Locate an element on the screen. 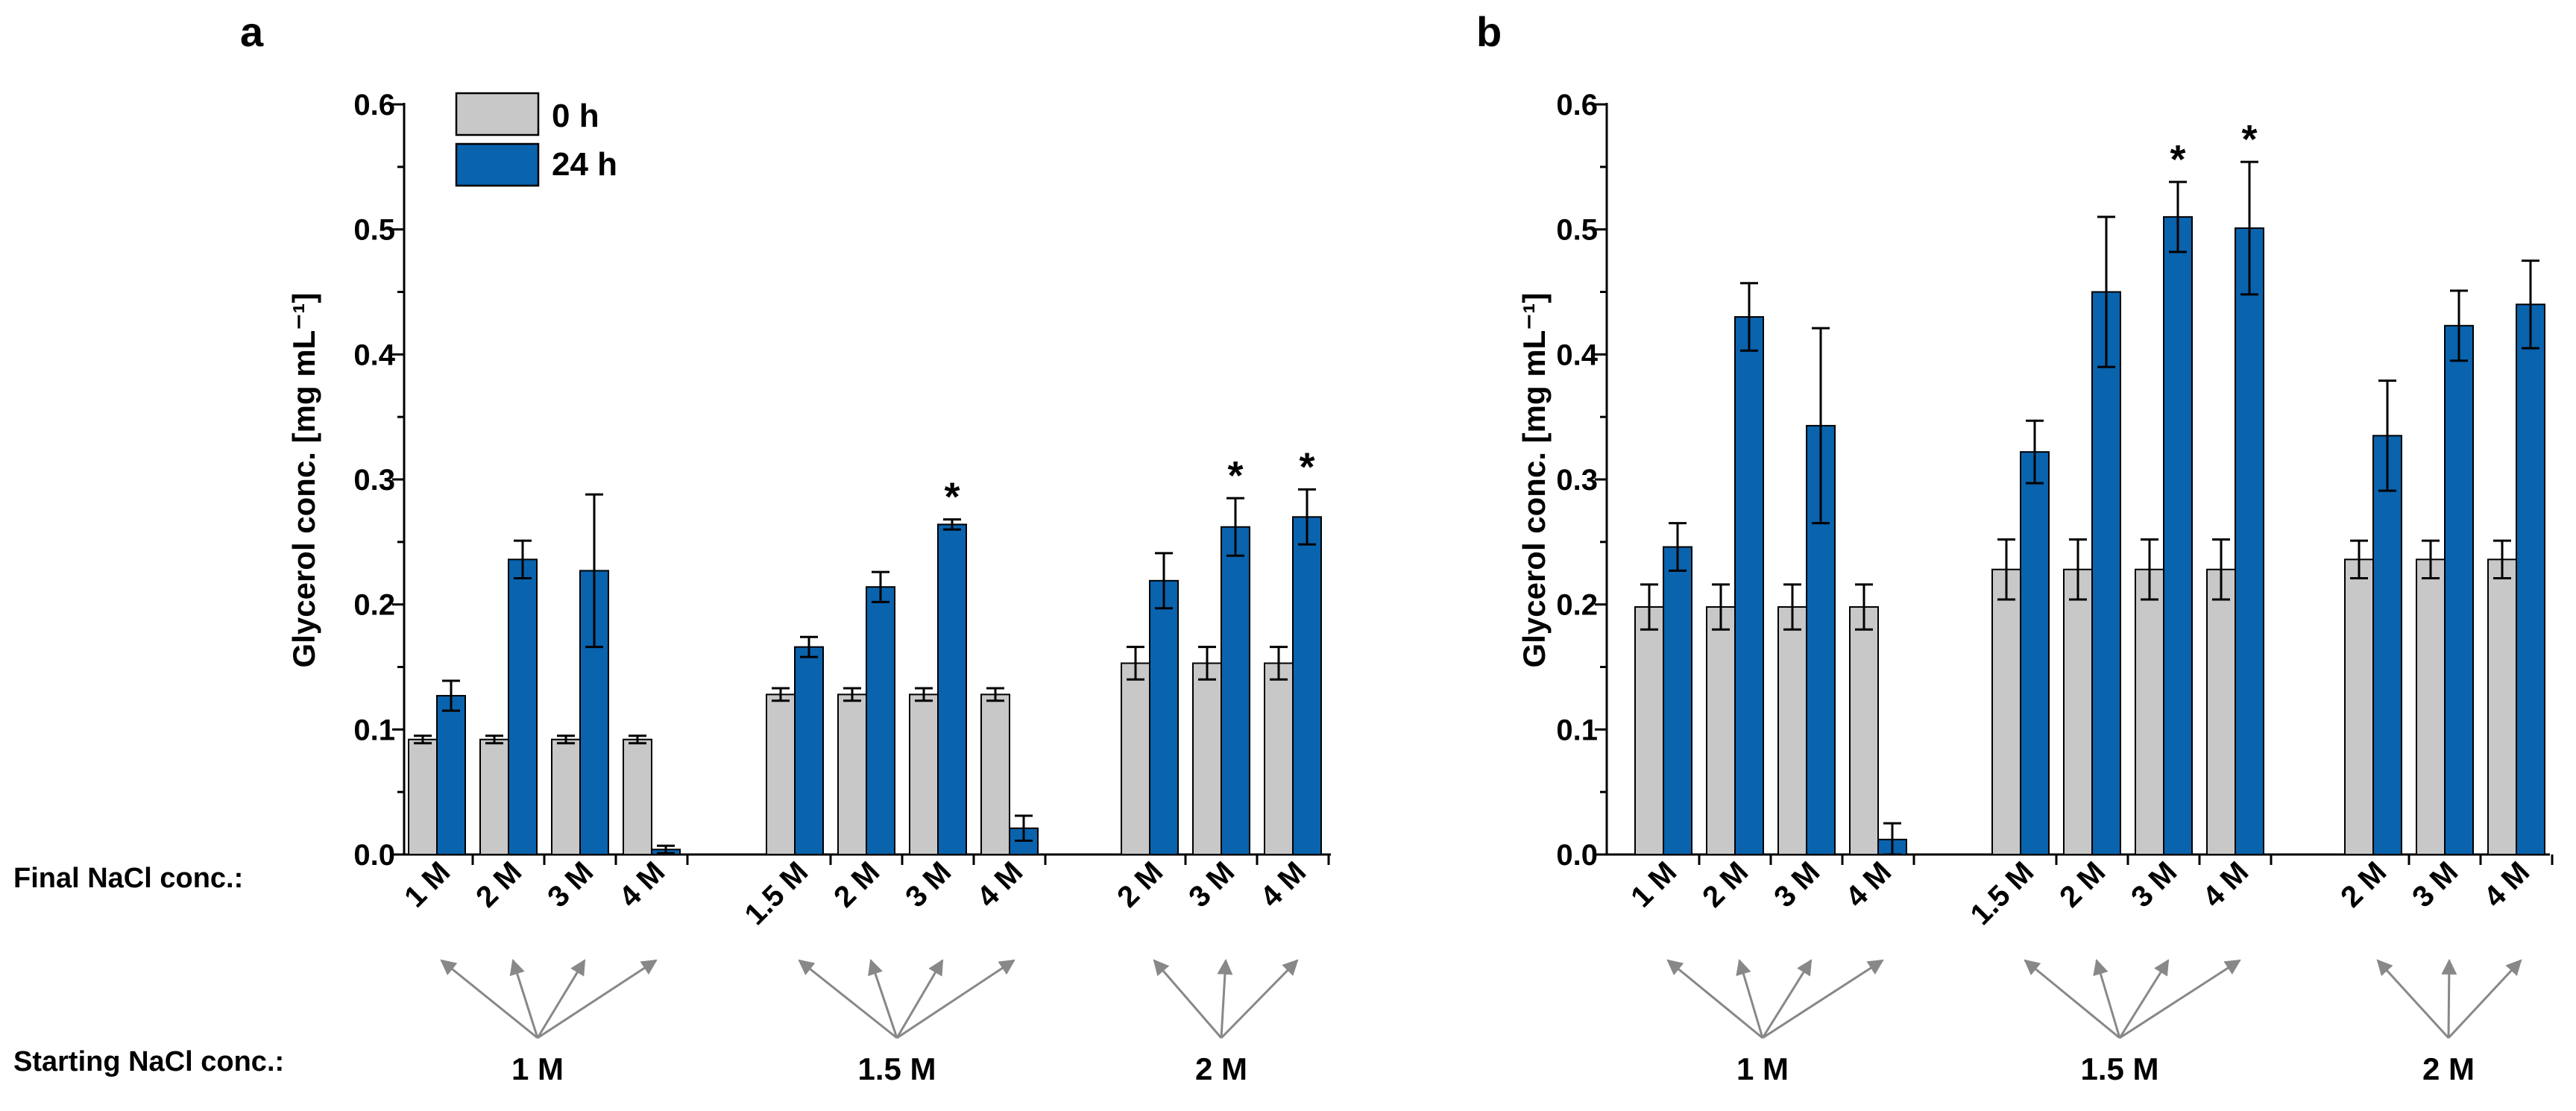  panel-b-y-tick-label: 0.4 is located at coordinates (1577, 355).